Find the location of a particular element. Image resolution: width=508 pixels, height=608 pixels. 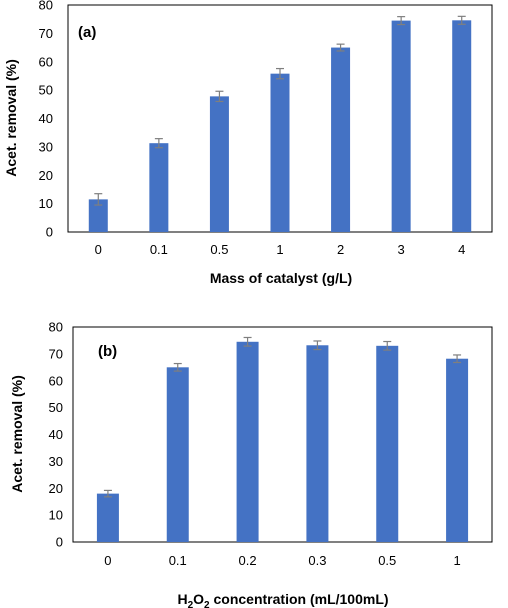

x-axis-title-b-rest: concentration (mL/100mL) is located at coordinates (299, 599).